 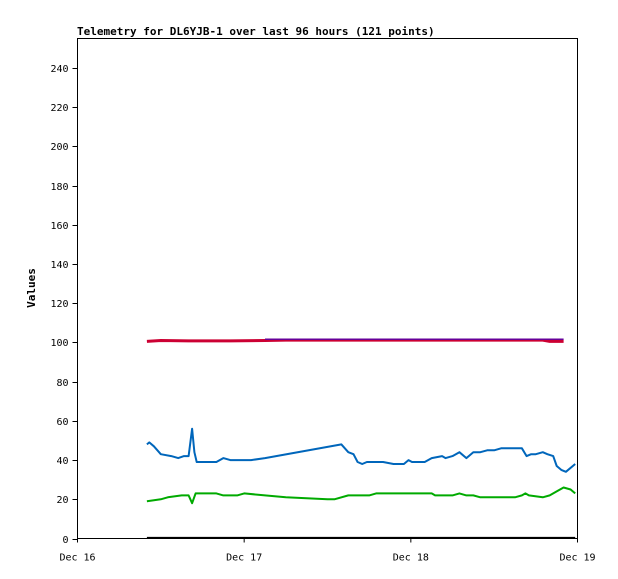 I want to click on y-tick-label: 80, so click(x=62, y=383).